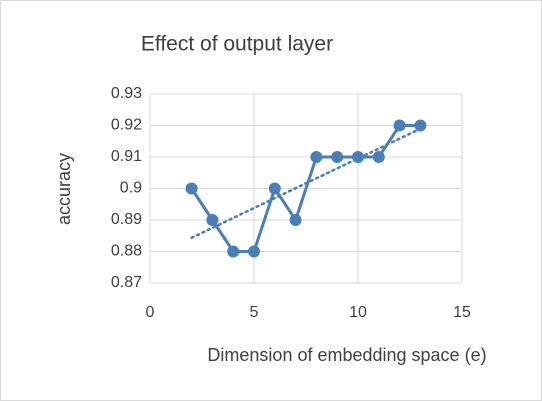 This screenshot has width=542, height=401. Describe the element at coordinates (126, 156) in the screenshot. I see `y-tick-label: 0.91` at that location.